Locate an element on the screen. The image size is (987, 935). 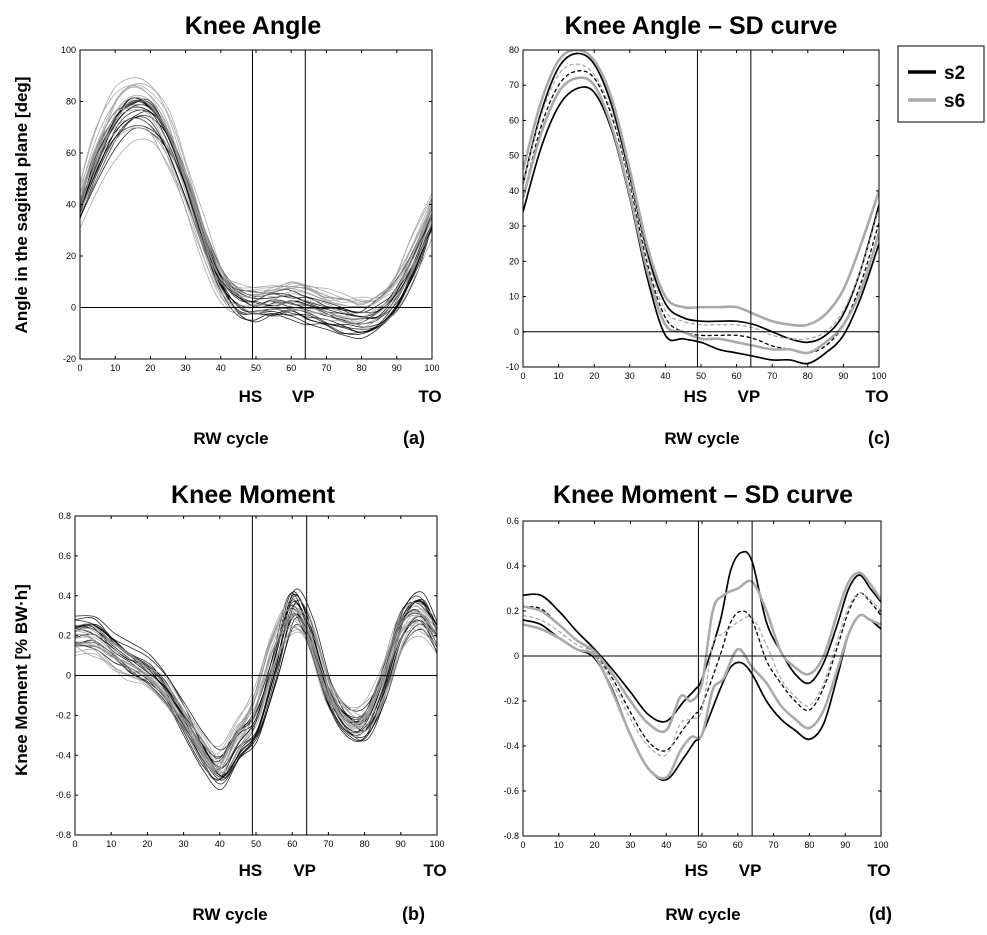
panel-b-ytick-label: 0.6 is located at coordinates (64, 556).